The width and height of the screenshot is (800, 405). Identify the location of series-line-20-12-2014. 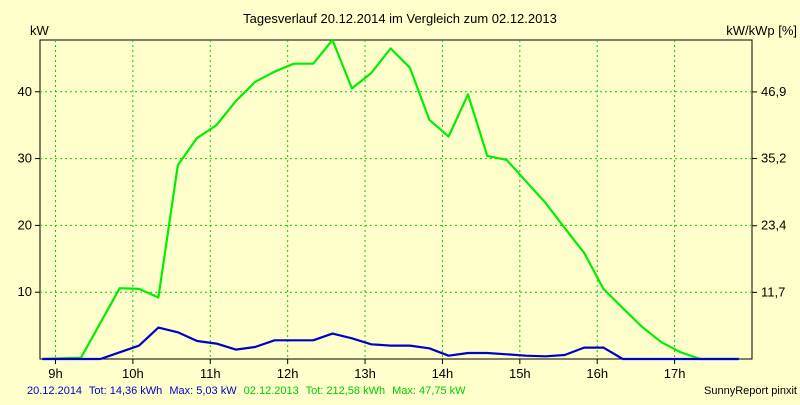
(390, 343).